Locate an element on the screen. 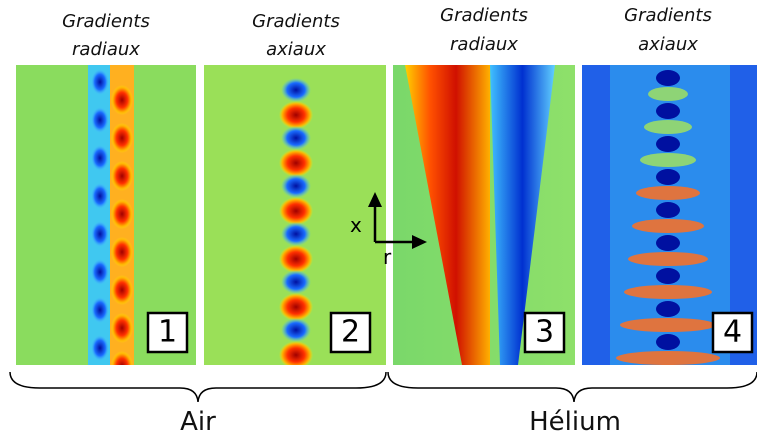 This screenshot has height=440, width=757. panel-number: 1 is located at coordinates (167, 332).